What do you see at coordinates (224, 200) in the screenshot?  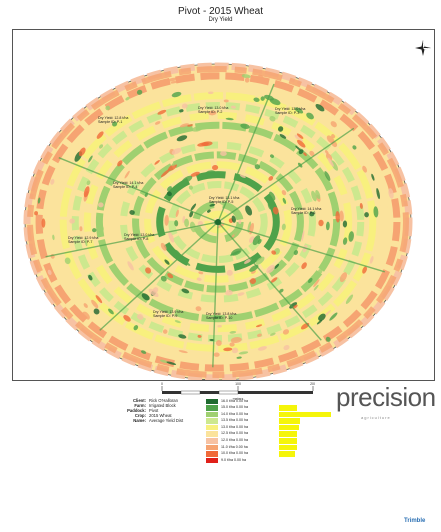 I see `sample-label: Dry Yield: 13.1 t/ha Sample ID: P-5` at bounding box center [224, 200].